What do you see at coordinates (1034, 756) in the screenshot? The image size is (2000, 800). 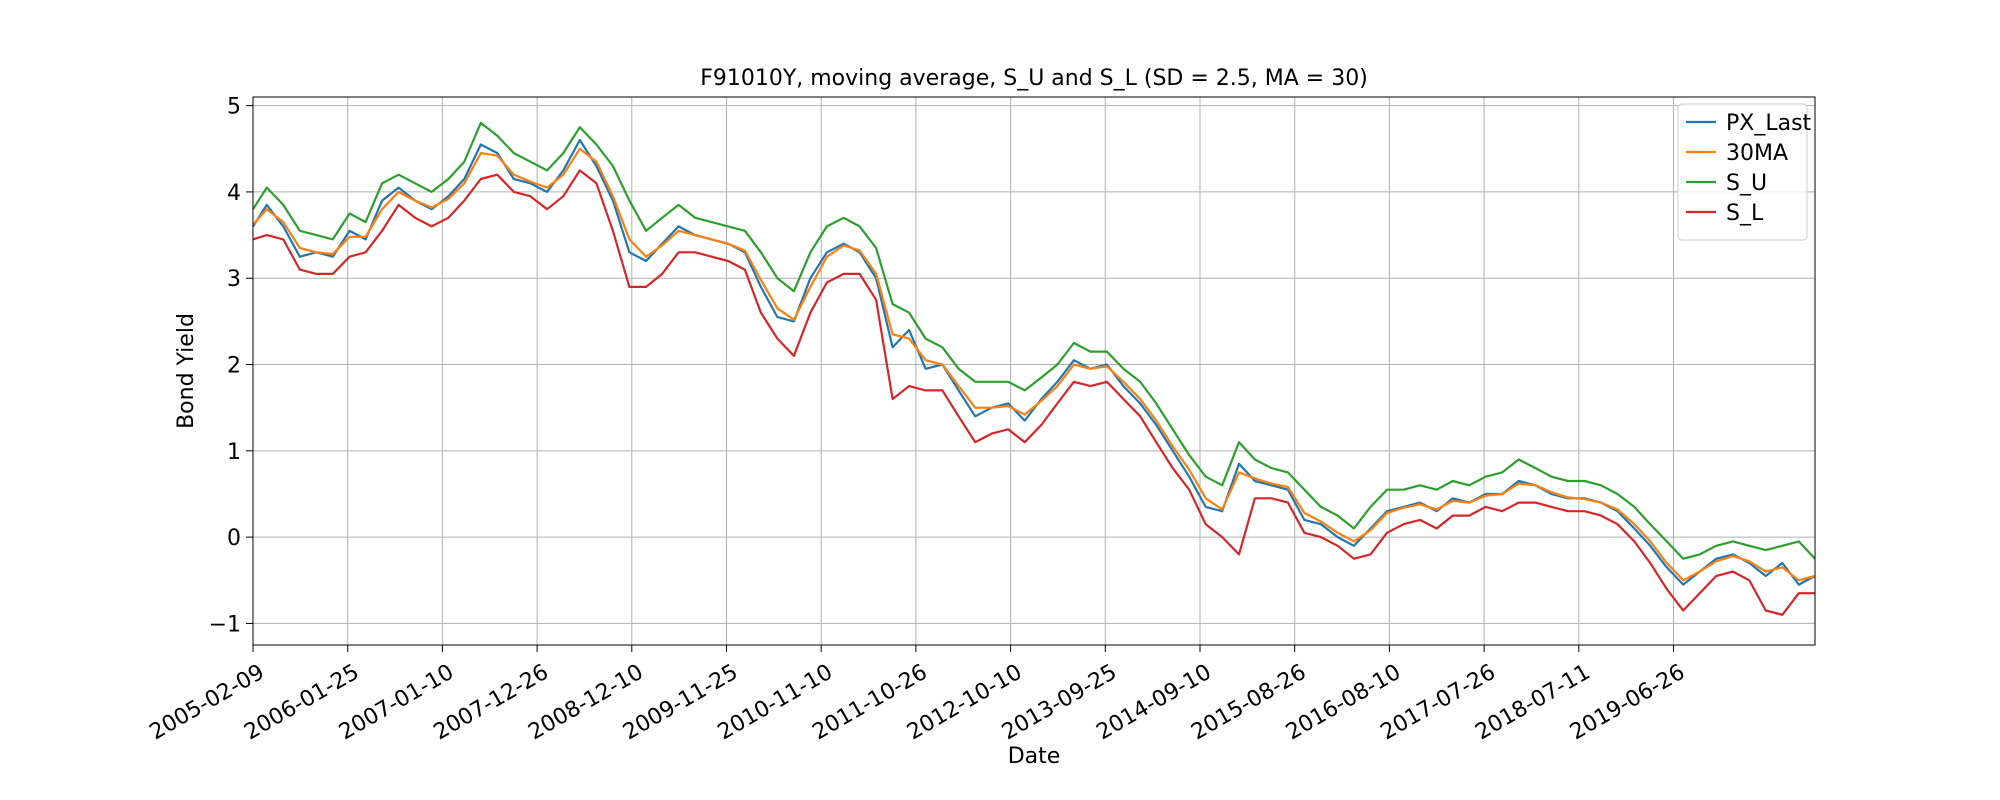 I see `x-axis-title: Date` at bounding box center [1034, 756].